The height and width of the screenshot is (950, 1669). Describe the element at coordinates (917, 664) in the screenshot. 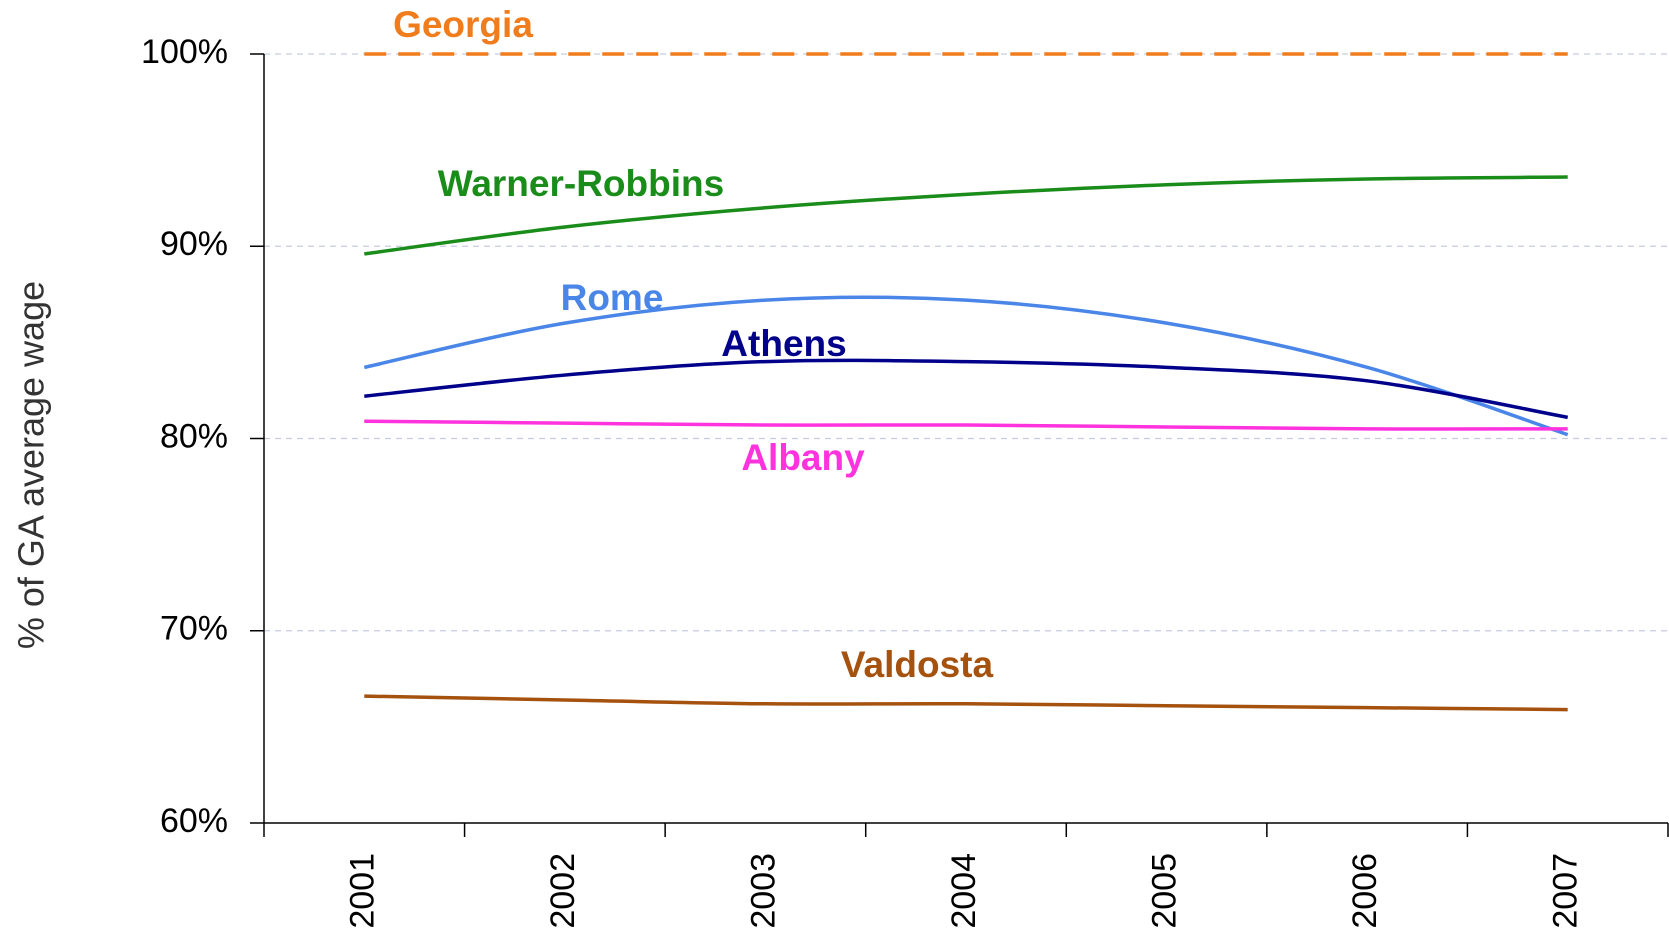

I see `series-label: Valdosta` at that location.